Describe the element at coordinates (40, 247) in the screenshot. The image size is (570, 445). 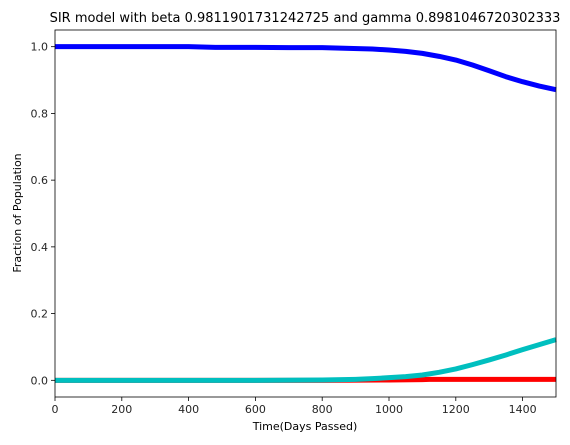
I see `y-tick-label: 0.4` at that location.